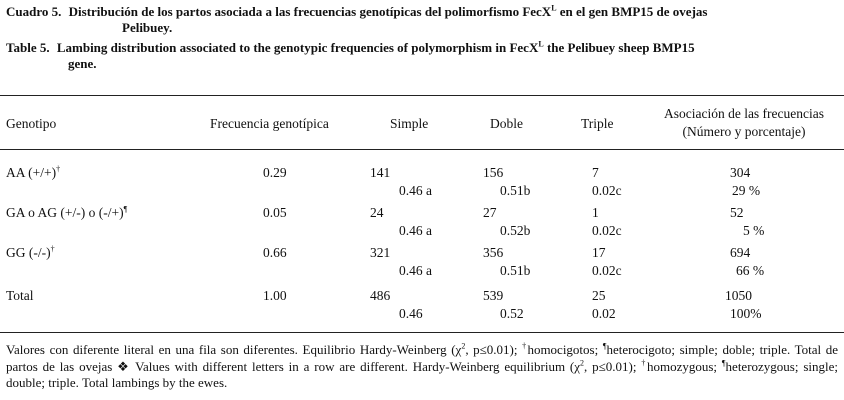  What do you see at coordinates (595, 212) in the screenshot?
I see `row-triple-n: 1` at bounding box center [595, 212].